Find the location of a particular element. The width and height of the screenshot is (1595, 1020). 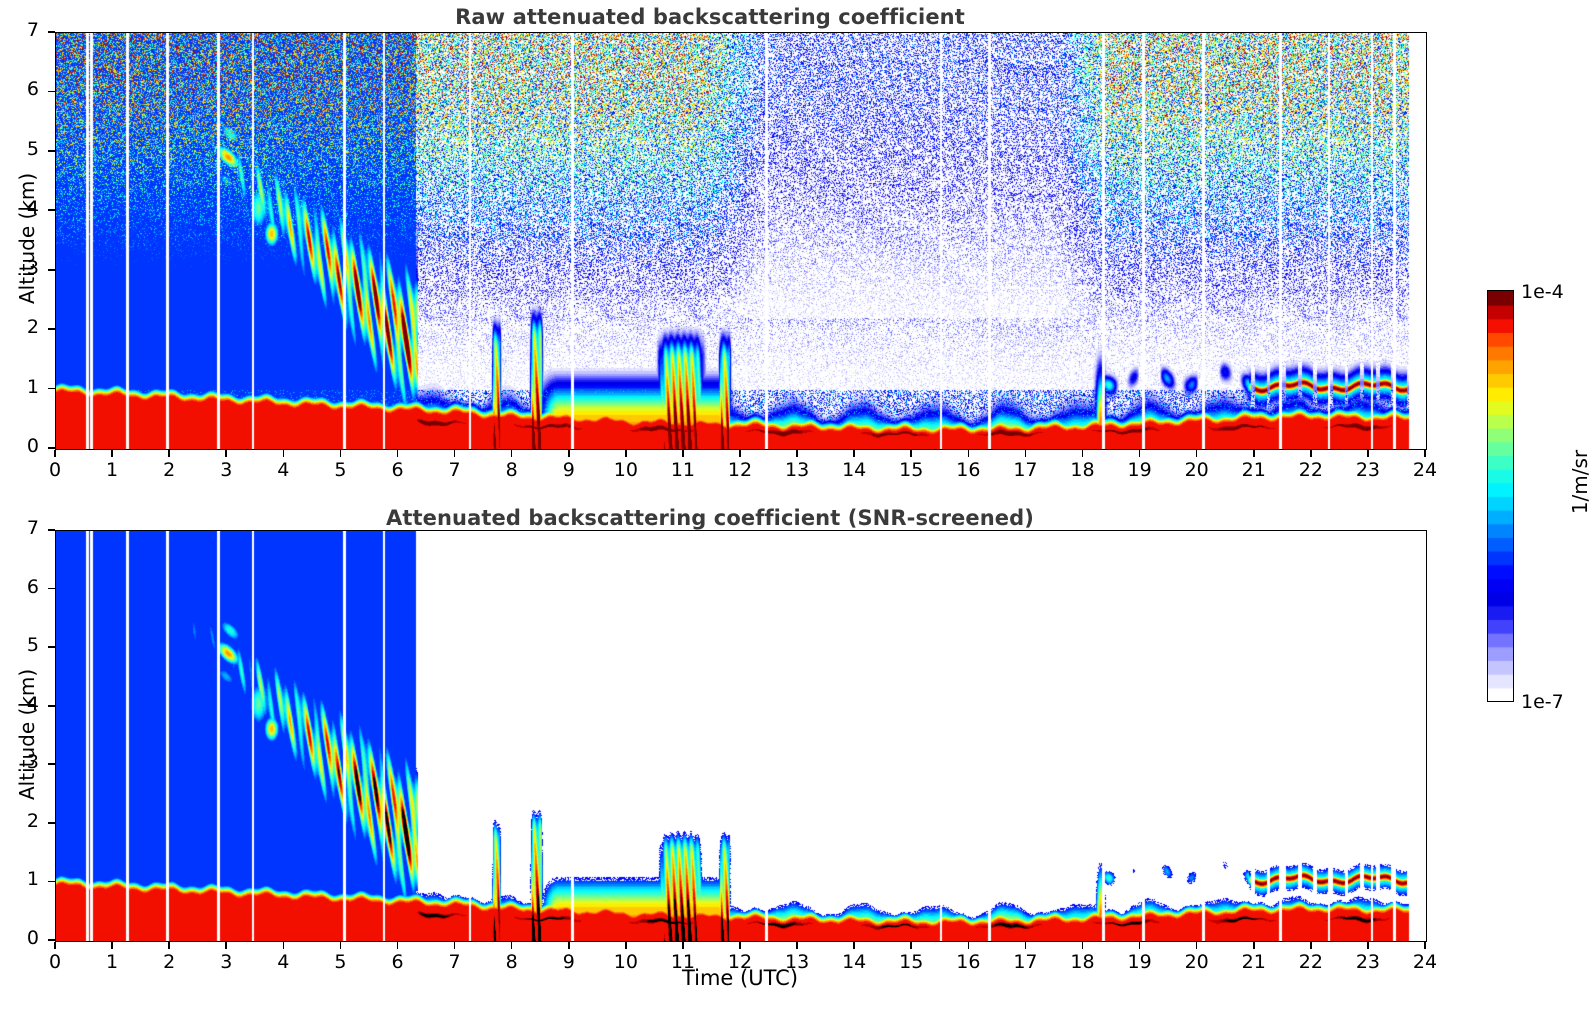

x-tick-label: 6 is located at coordinates (397, 470).